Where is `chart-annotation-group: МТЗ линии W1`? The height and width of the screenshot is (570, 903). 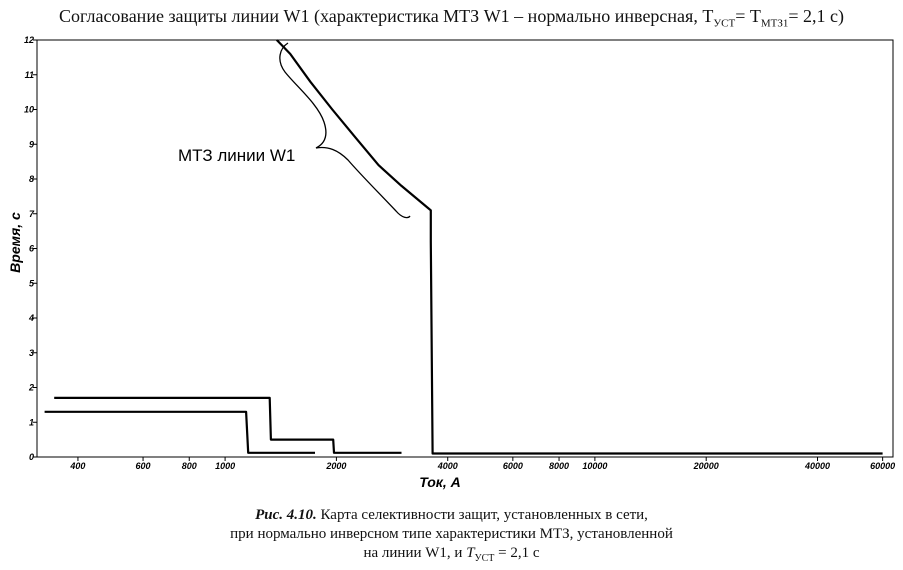
chart-annotation-group: МТЗ линии W1 is located at coordinates (294, 130).